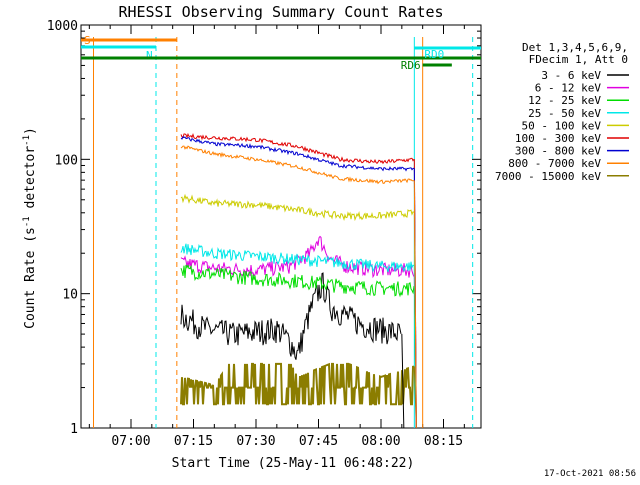 Image resolution: width=640 pixels, height=485 pixels. What do you see at coordinates (578, 59) in the screenshot?
I see `legend-header-line: FDecim 1, Att 0` at bounding box center [578, 59].